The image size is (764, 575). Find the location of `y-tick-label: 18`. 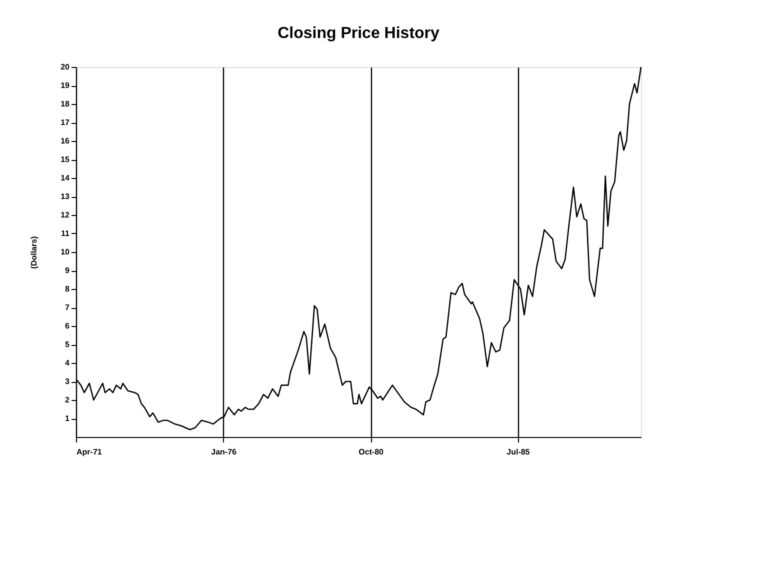

y-tick-label: 18 is located at coordinates (65, 104).